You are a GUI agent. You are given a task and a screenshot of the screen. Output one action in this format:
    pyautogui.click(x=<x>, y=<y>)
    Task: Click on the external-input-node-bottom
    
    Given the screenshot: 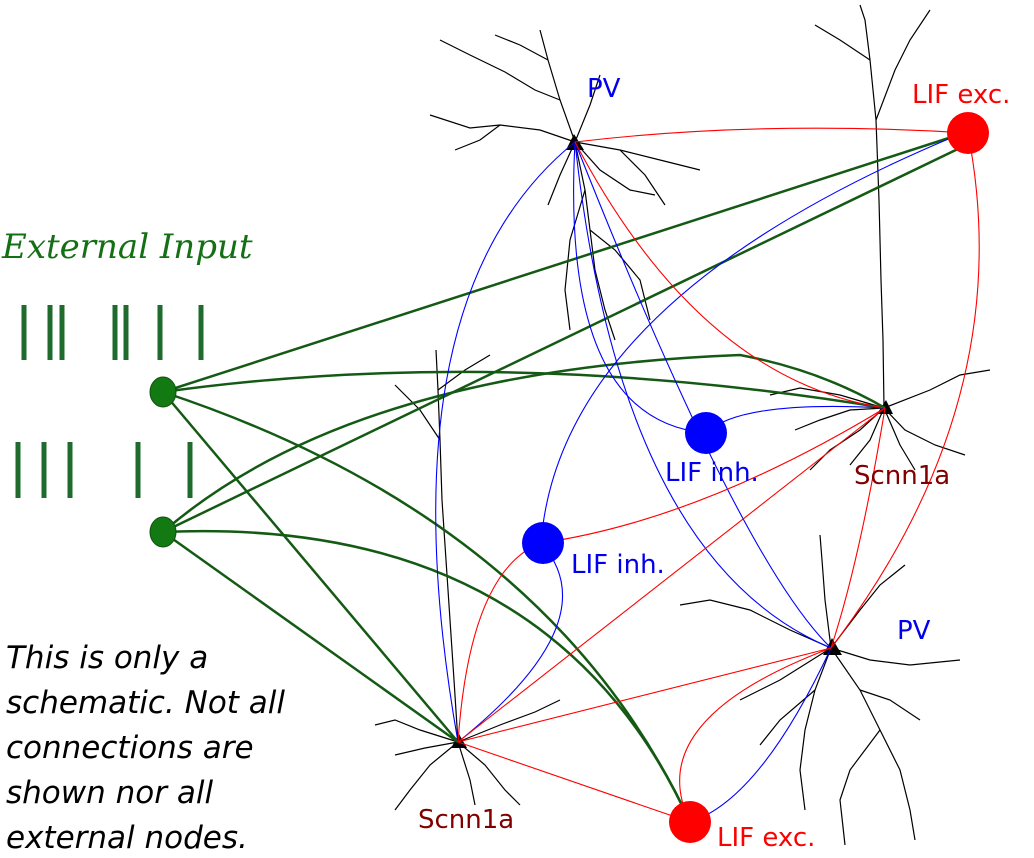 What is the action you would take?
    pyautogui.click(x=163, y=532)
    